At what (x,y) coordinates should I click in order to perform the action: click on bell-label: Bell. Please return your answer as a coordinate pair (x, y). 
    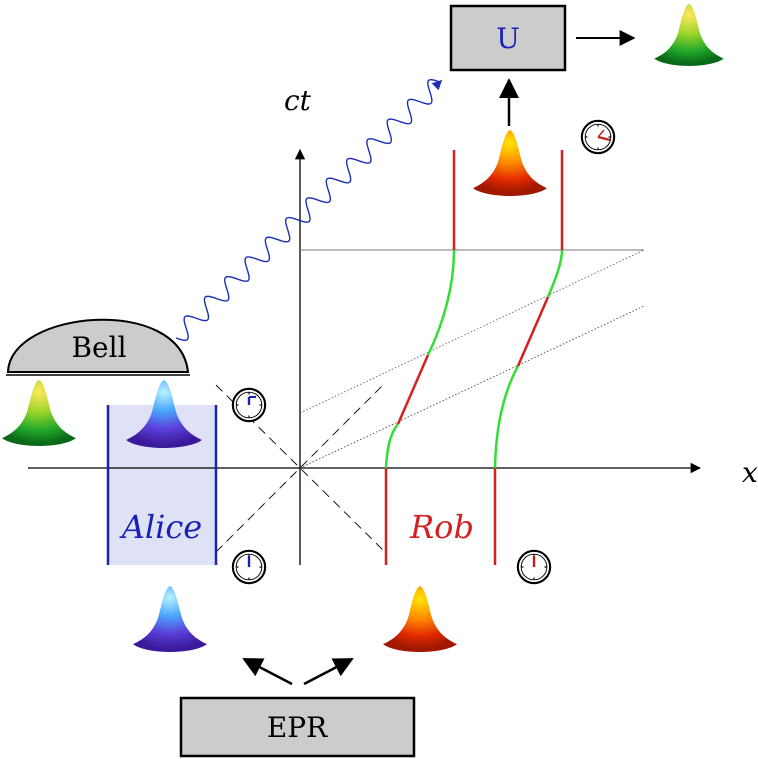
    Looking at the image, I should click on (98, 347).